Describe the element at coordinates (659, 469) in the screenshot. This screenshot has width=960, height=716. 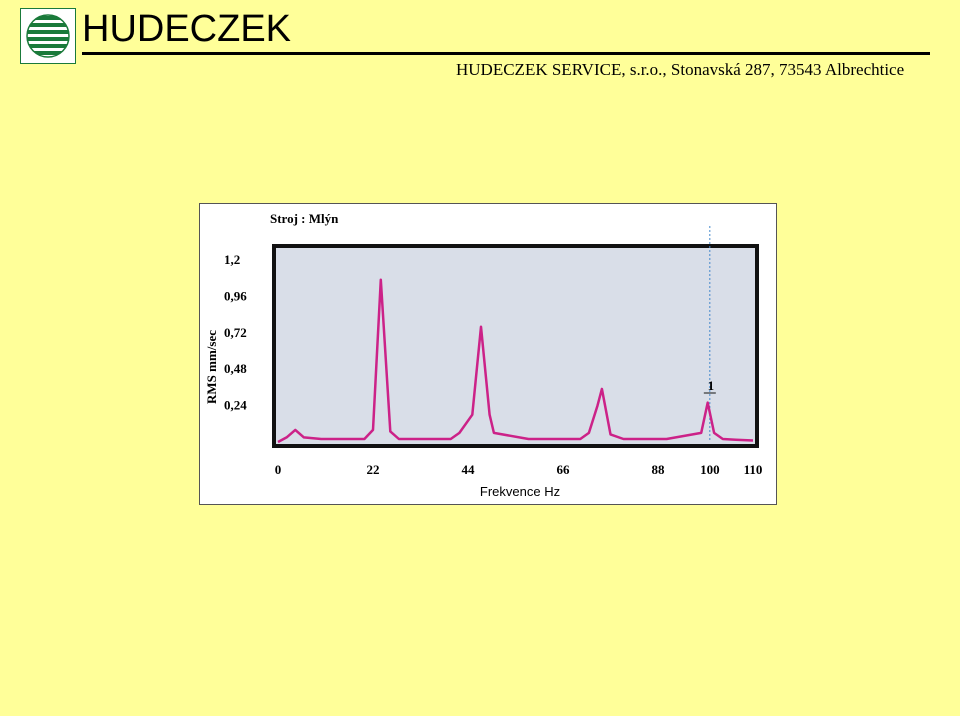
I see `x-tick-label: 88` at that location.